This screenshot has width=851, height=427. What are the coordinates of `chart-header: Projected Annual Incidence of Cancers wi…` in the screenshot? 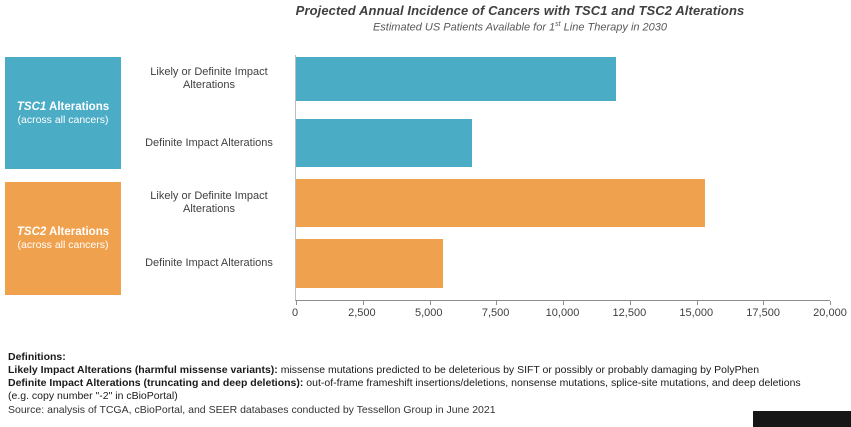 It's located at (520, 18).